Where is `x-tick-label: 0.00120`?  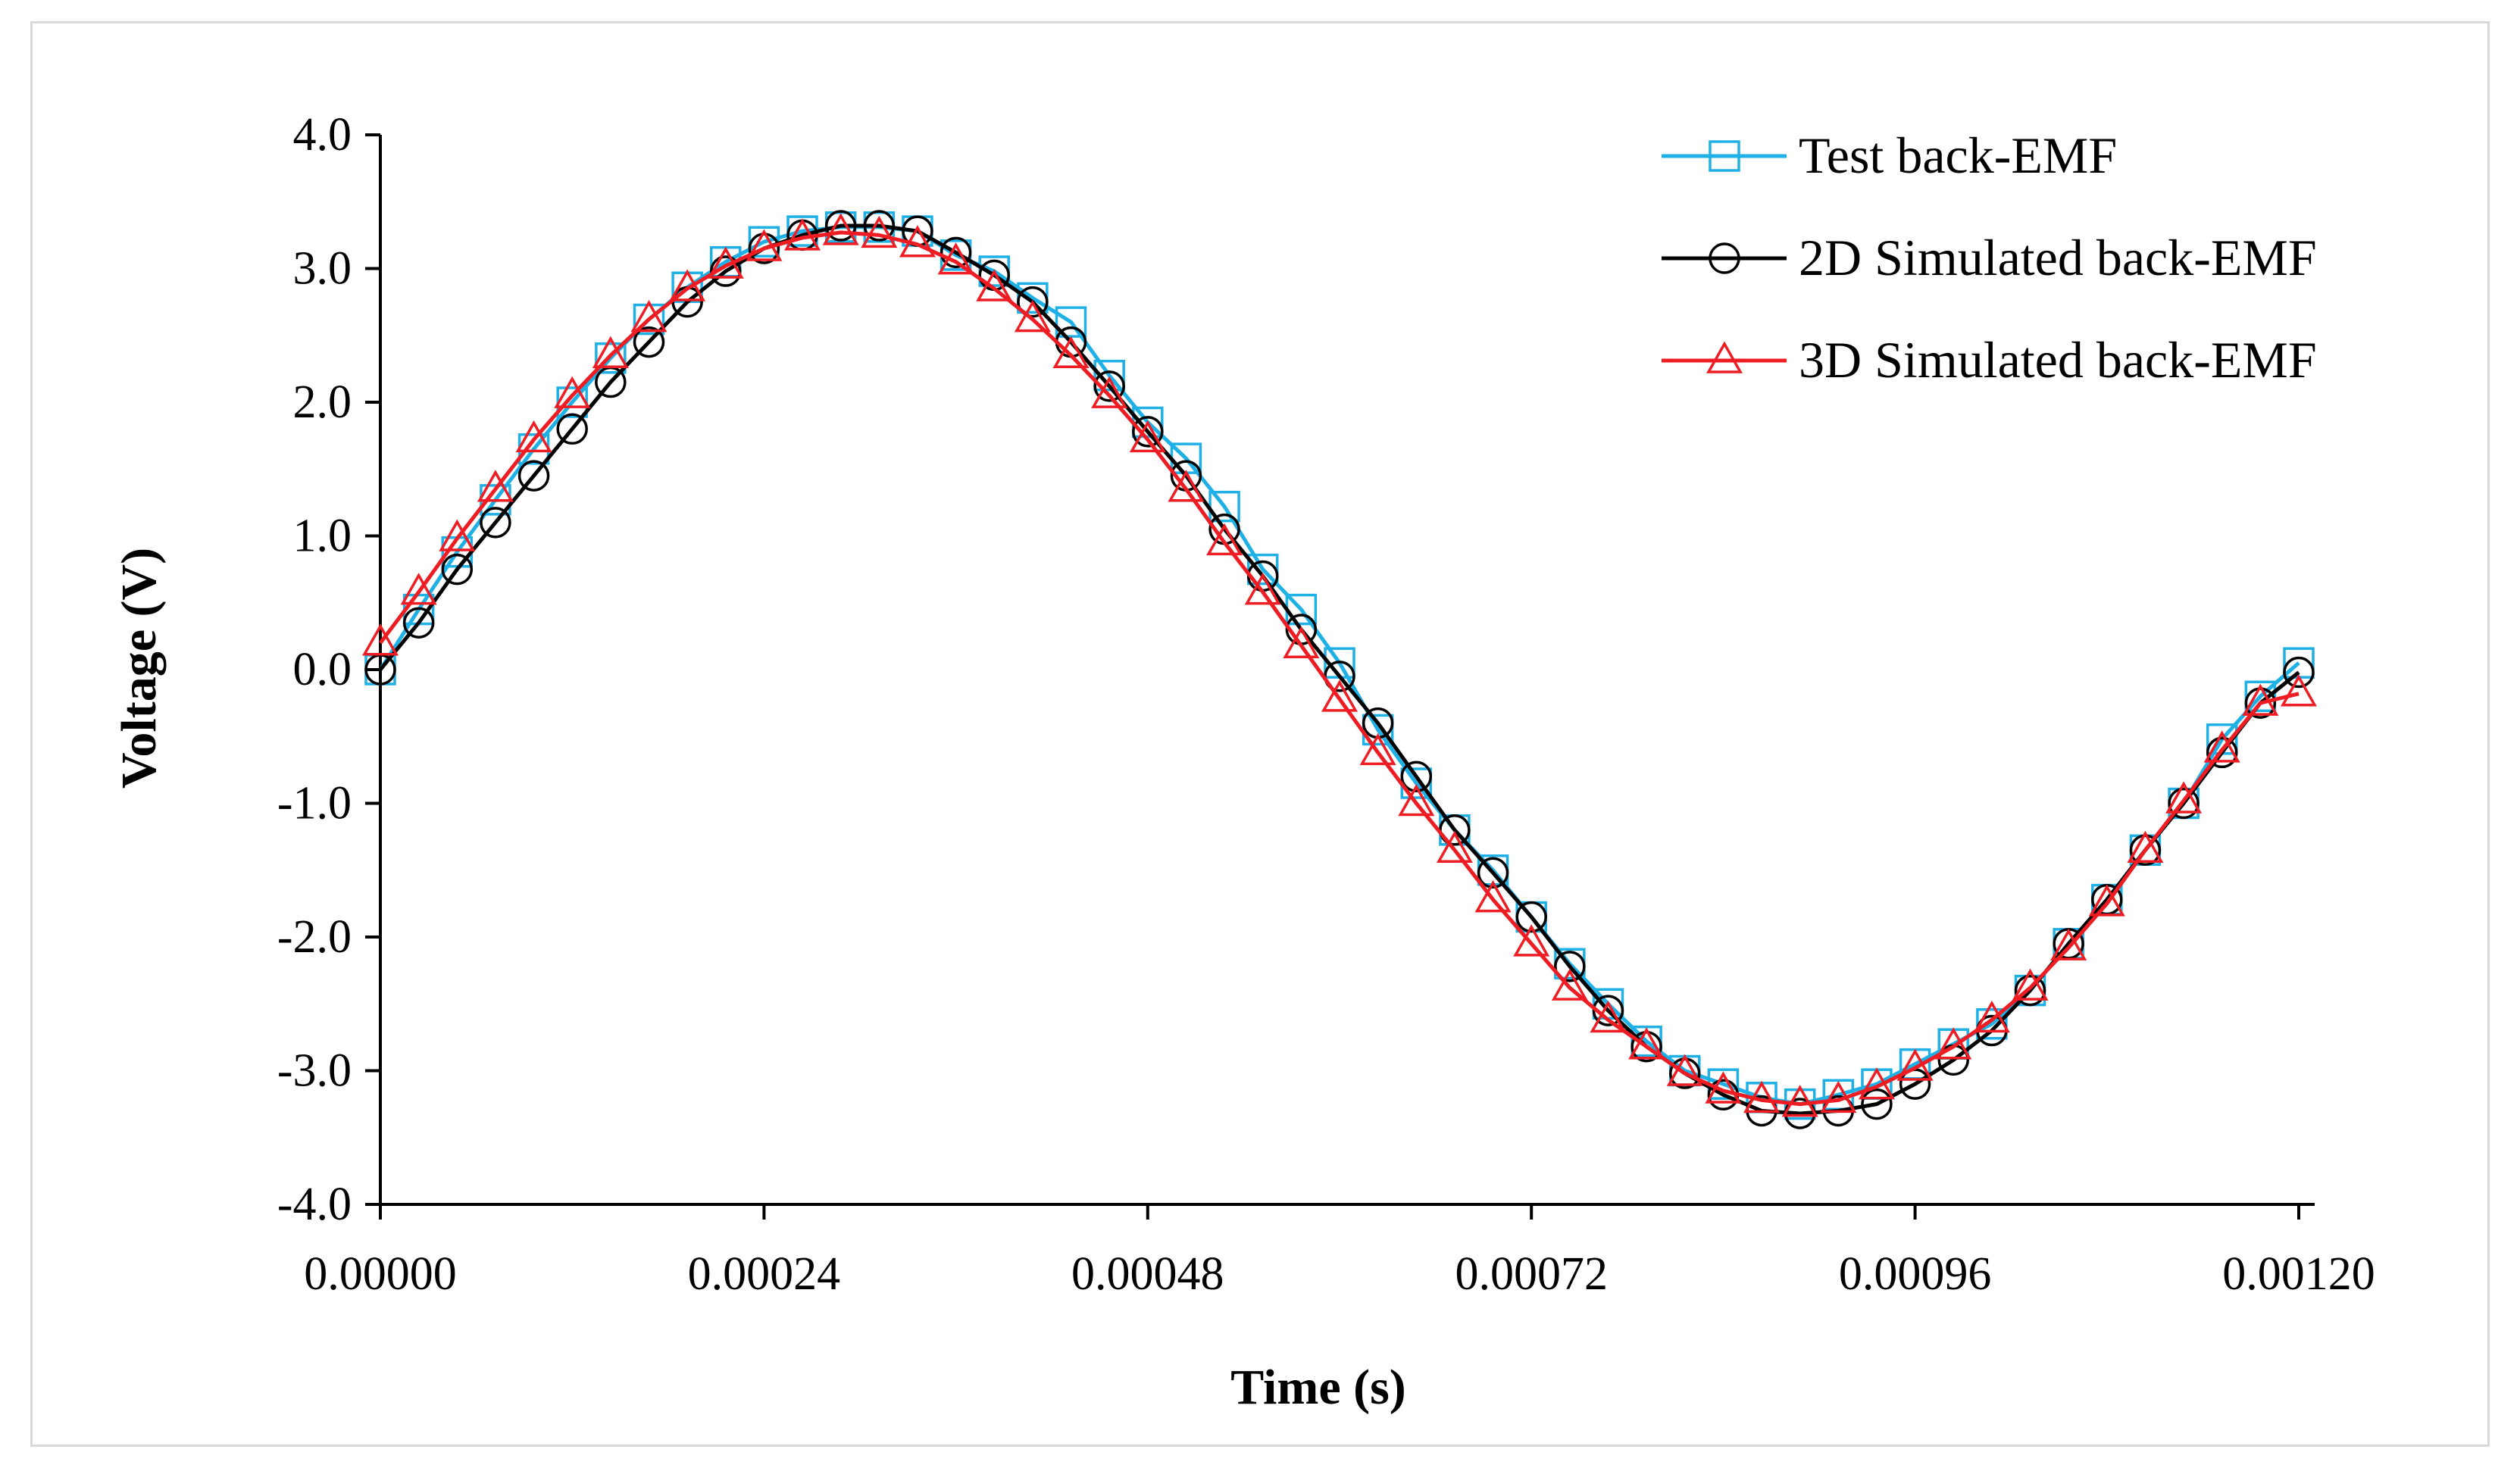 x-tick-label: 0.00120 is located at coordinates (2298, 1274).